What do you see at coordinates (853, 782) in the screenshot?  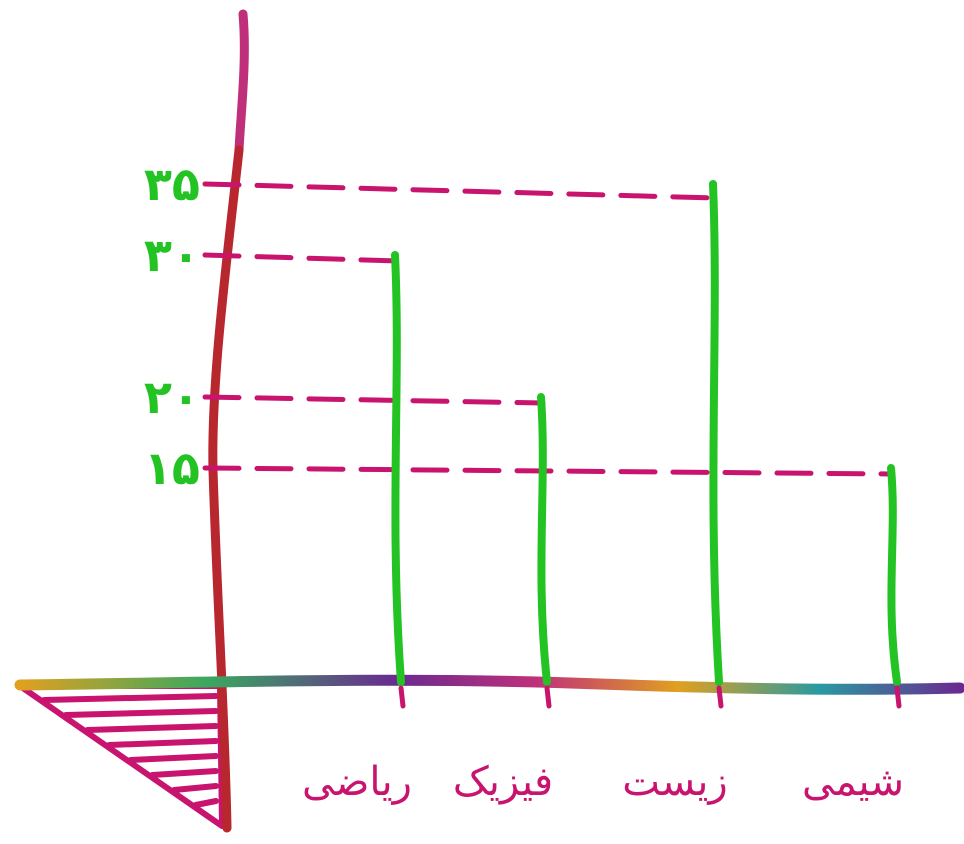 I see `category-label: شیمی` at bounding box center [853, 782].